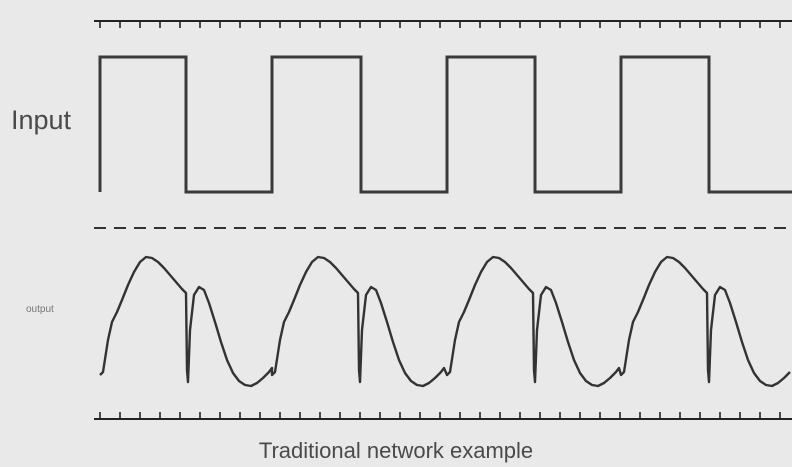  I want to click on top-axis-ticks, so click(440, 24).